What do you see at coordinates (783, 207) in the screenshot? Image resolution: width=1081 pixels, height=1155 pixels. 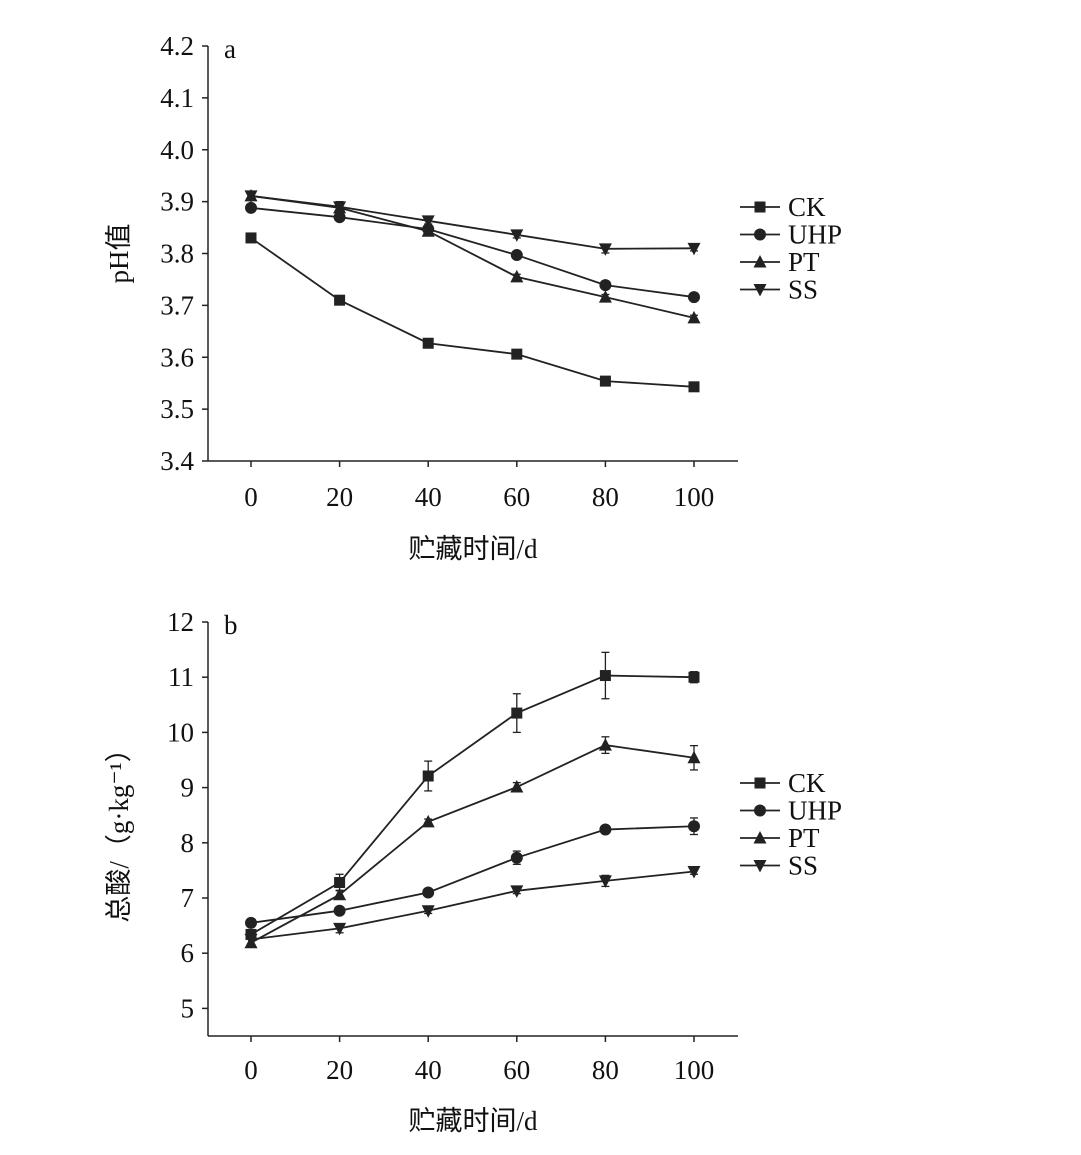 I see `legend-item-ck: CK` at bounding box center [783, 207].